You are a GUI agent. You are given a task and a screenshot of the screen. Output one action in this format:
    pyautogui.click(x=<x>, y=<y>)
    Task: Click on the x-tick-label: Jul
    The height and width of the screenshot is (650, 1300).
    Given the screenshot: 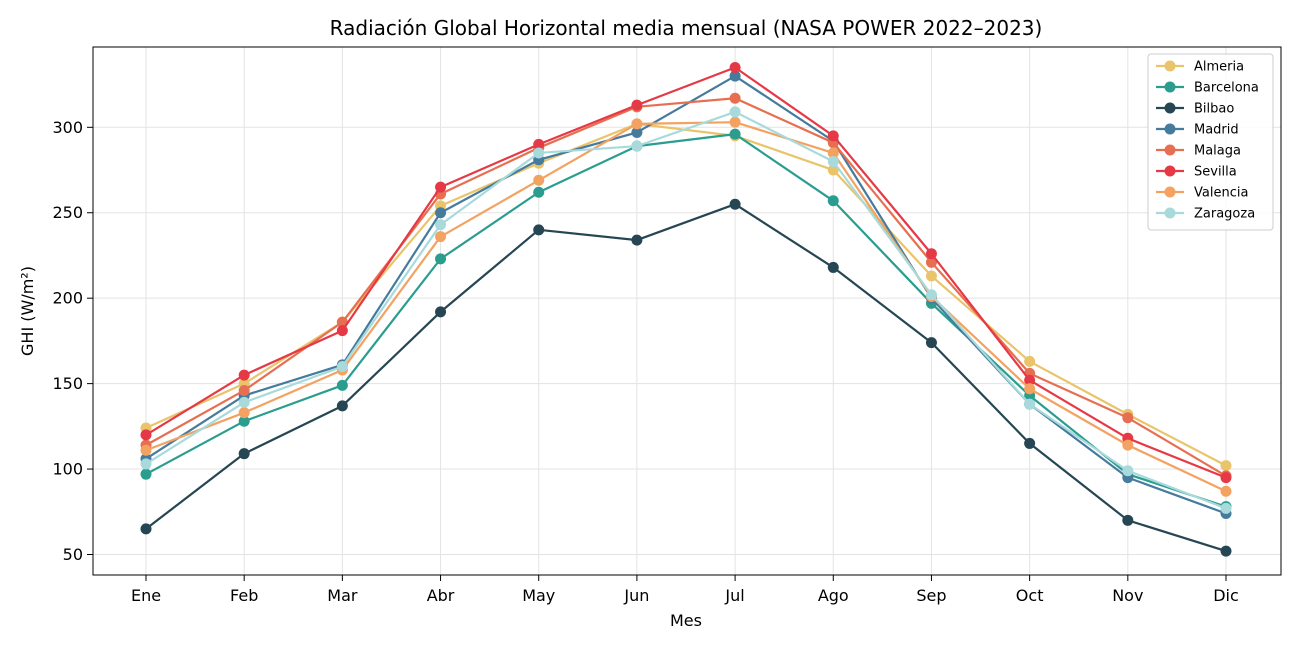 What is the action you would take?
    pyautogui.click(x=734, y=595)
    